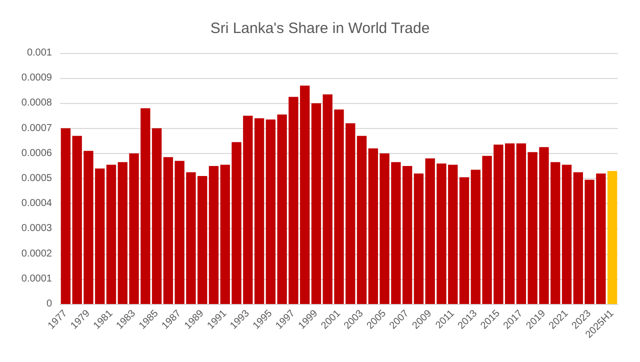 The image size is (640, 362). Describe the element at coordinates (39, 53) in the screenshot. I see `y-tick-label: 0.001` at that location.